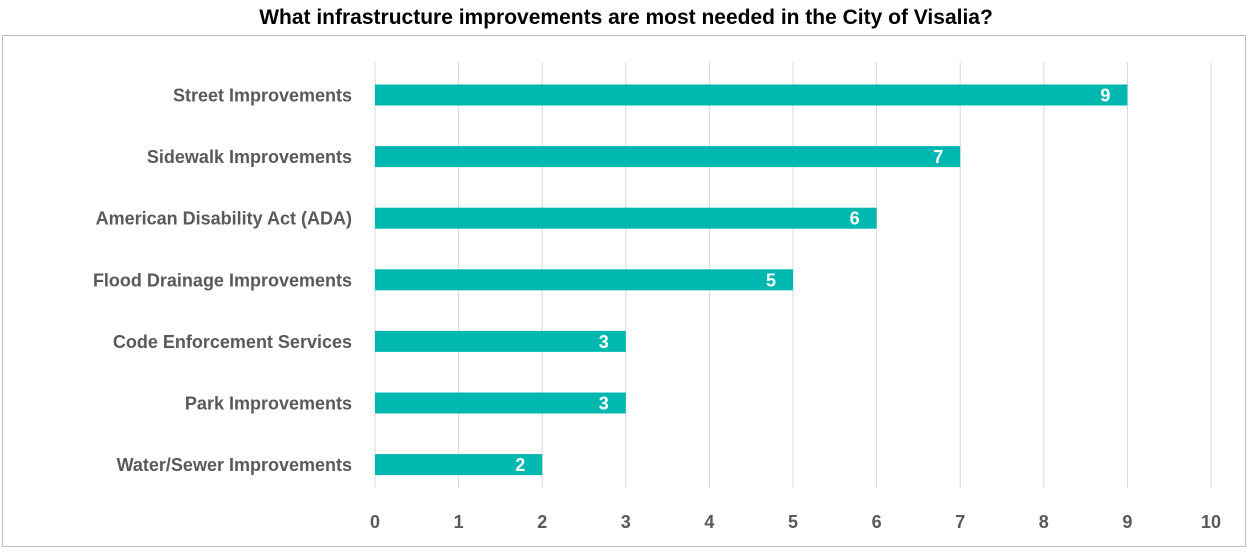 The width and height of the screenshot is (1252, 552). I want to click on category-label: Sidewalk Improvements, so click(249, 157).